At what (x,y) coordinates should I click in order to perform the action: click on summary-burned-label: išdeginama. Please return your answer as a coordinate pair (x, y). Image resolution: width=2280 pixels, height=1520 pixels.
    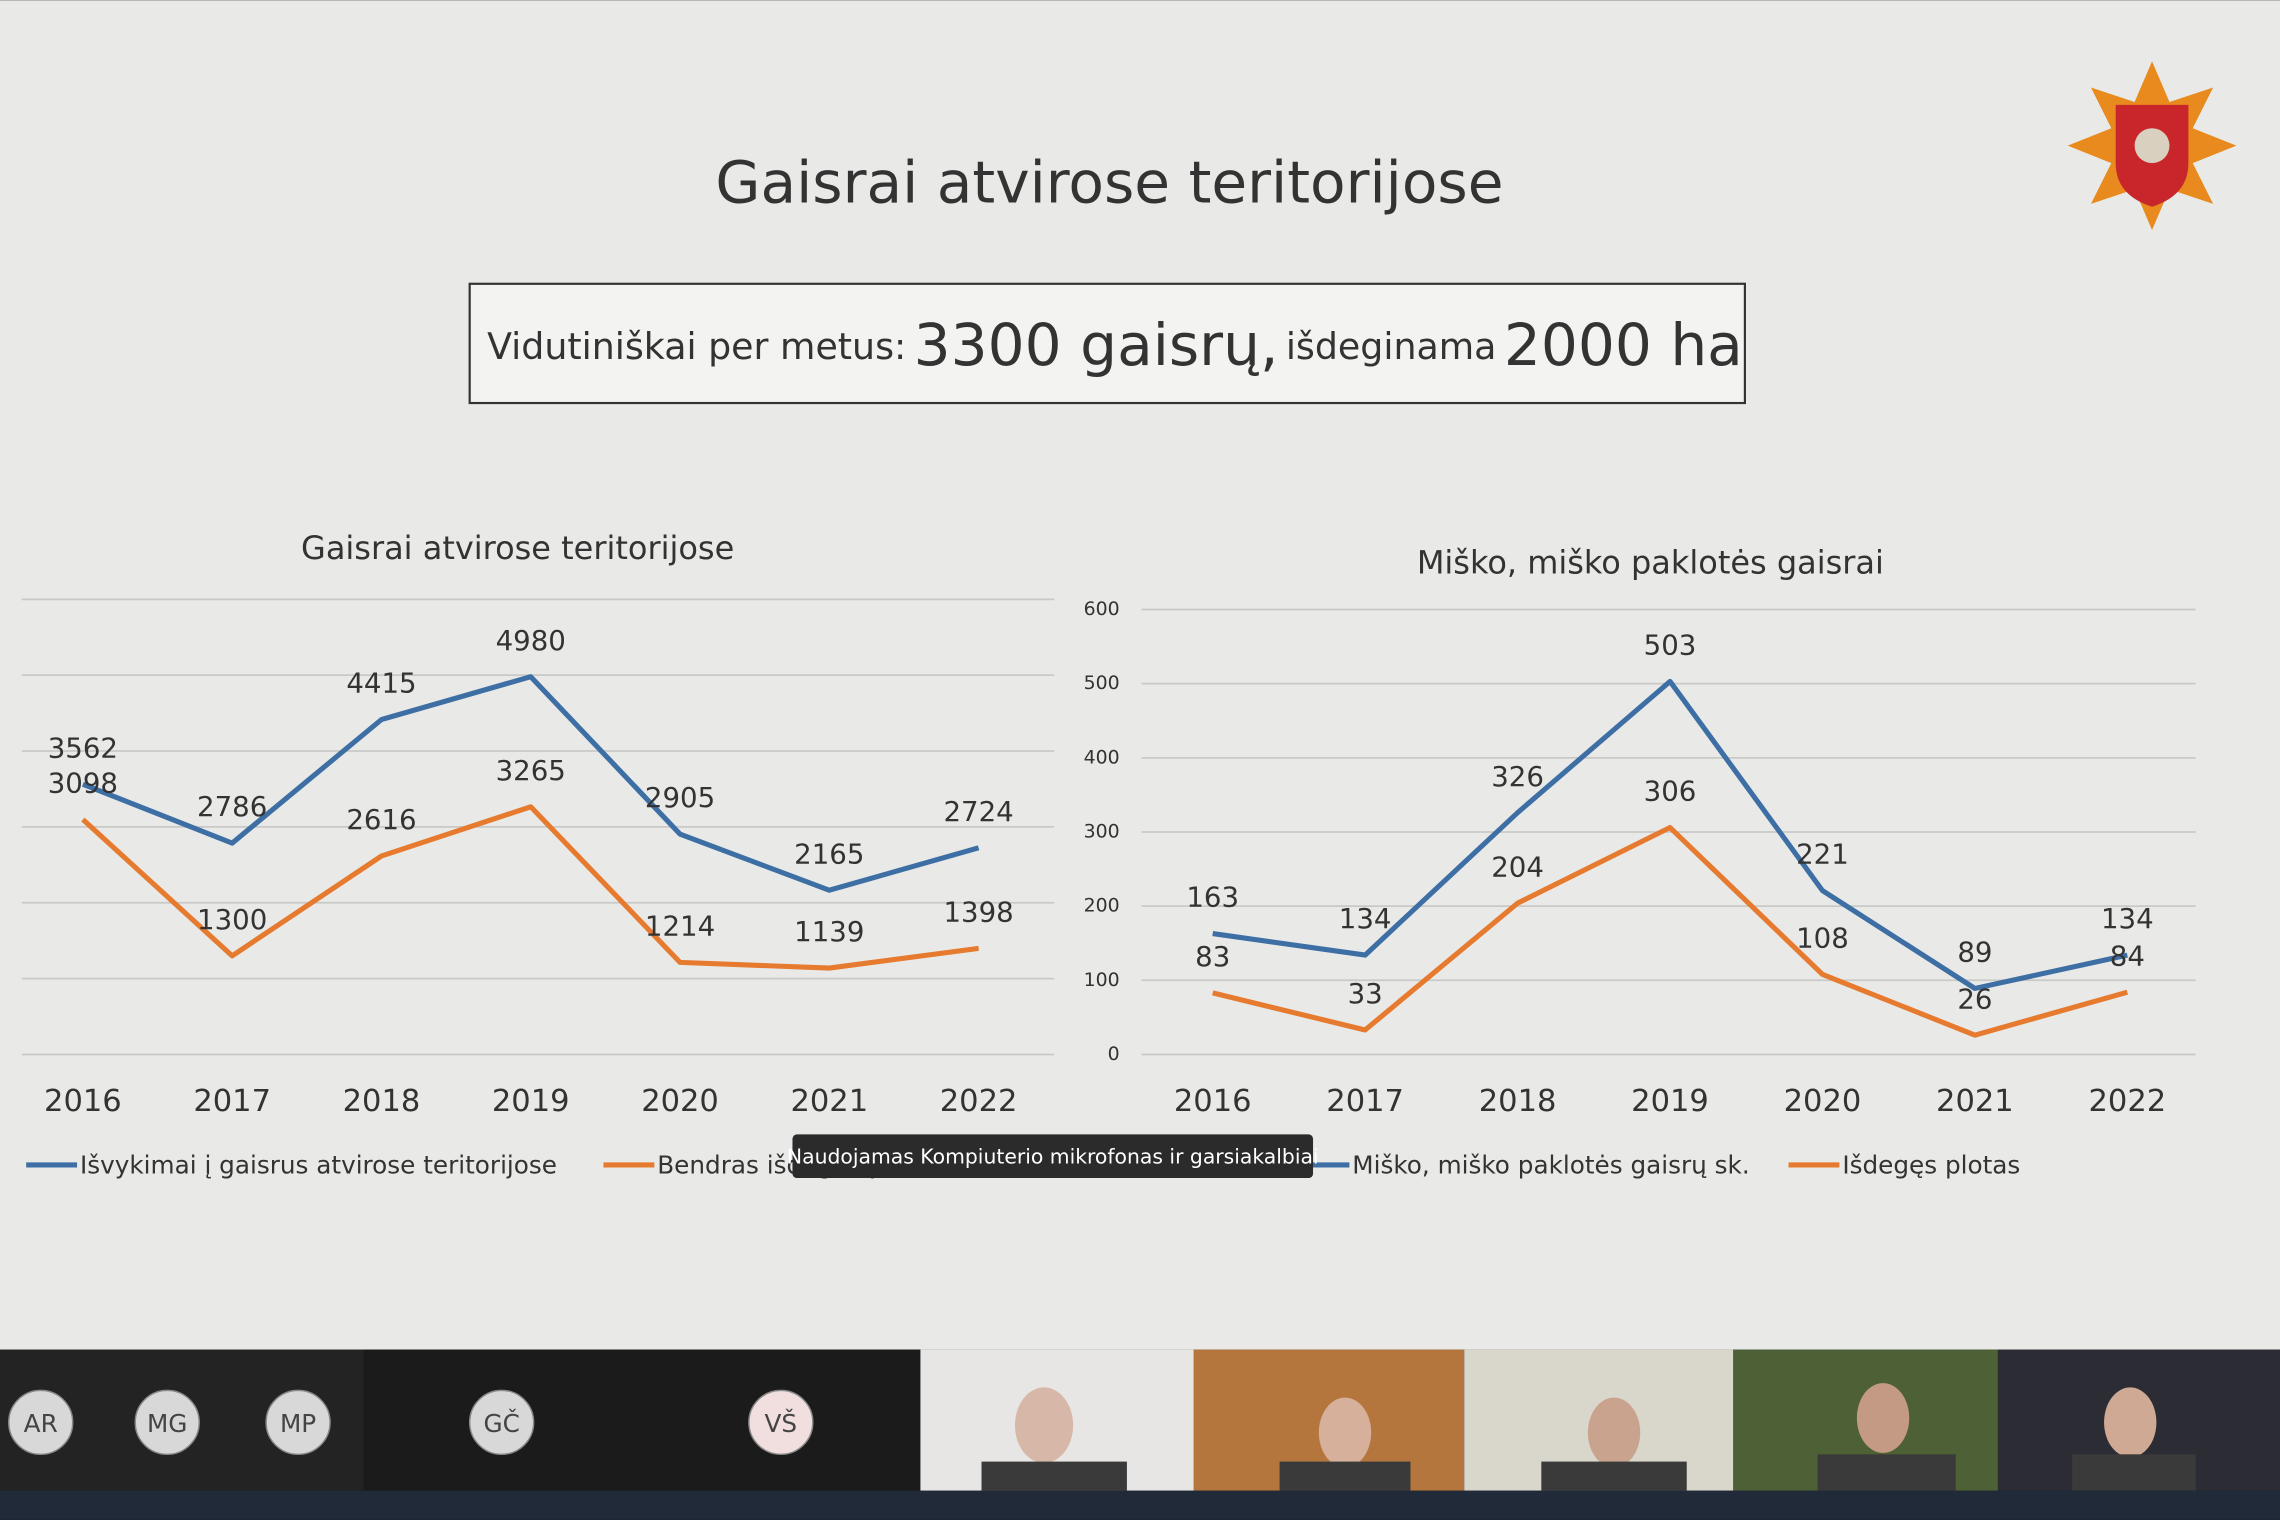
    Looking at the image, I should click on (1391, 346).